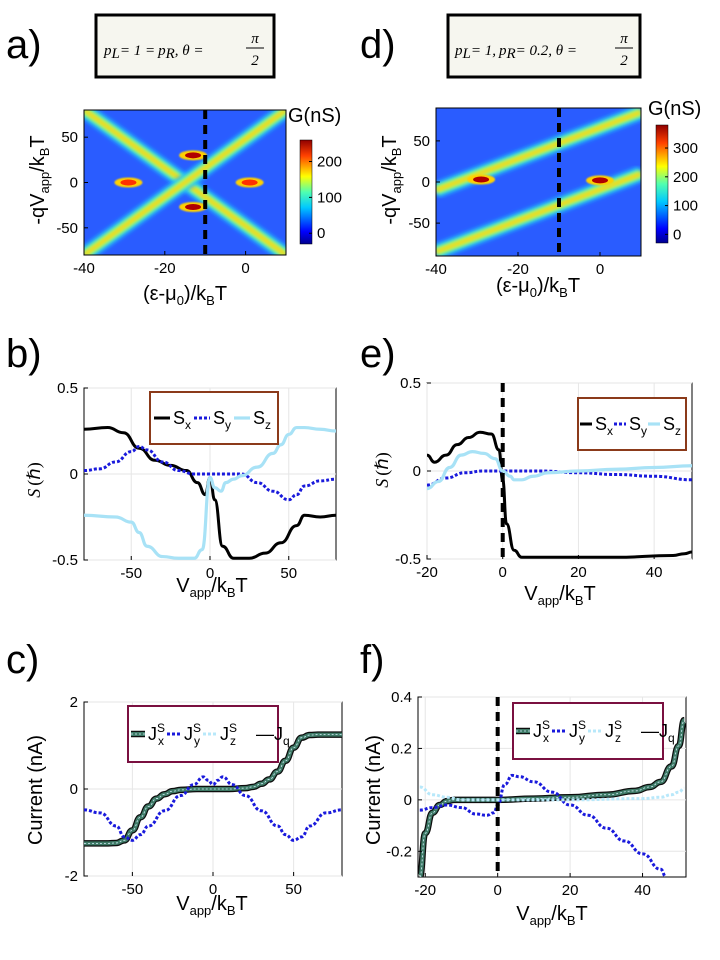 The image size is (720, 960). I want to click on colorbar-a, so click(306, 192).